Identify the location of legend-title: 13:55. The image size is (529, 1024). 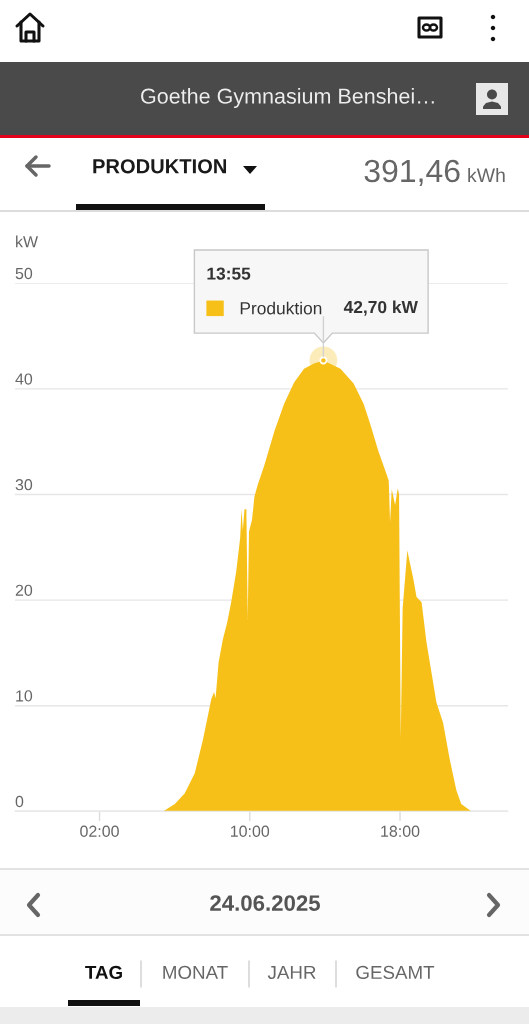
(229, 273).